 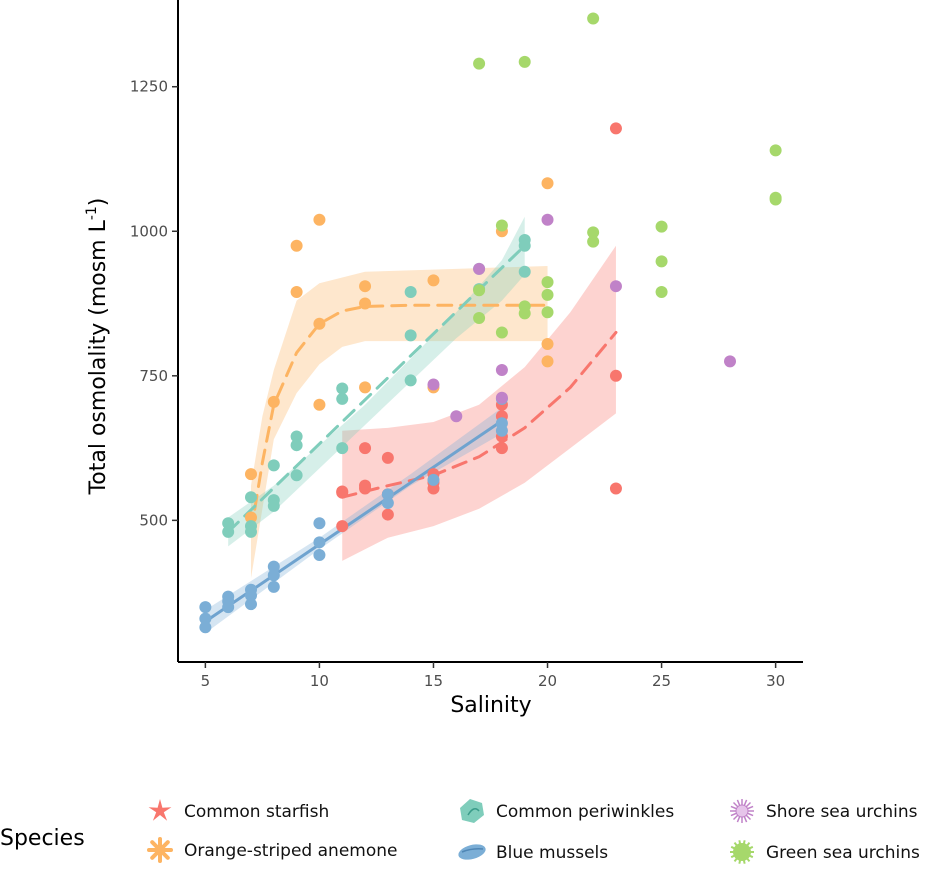 I want to click on legend-item-common-starfish: Common starfish, so click(x=238, y=810).